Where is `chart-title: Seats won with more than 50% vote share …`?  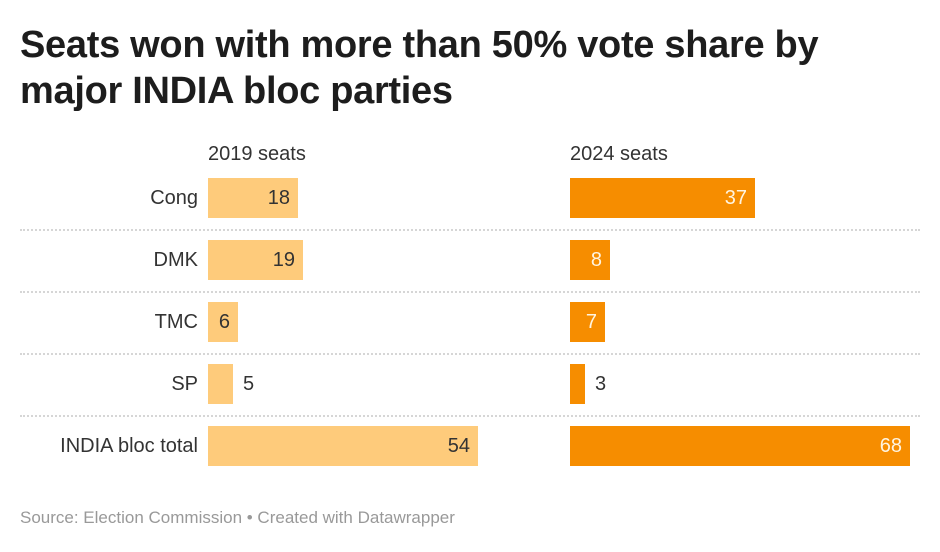 chart-title: Seats won with more than 50% vote share … is located at coordinates (419, 68).